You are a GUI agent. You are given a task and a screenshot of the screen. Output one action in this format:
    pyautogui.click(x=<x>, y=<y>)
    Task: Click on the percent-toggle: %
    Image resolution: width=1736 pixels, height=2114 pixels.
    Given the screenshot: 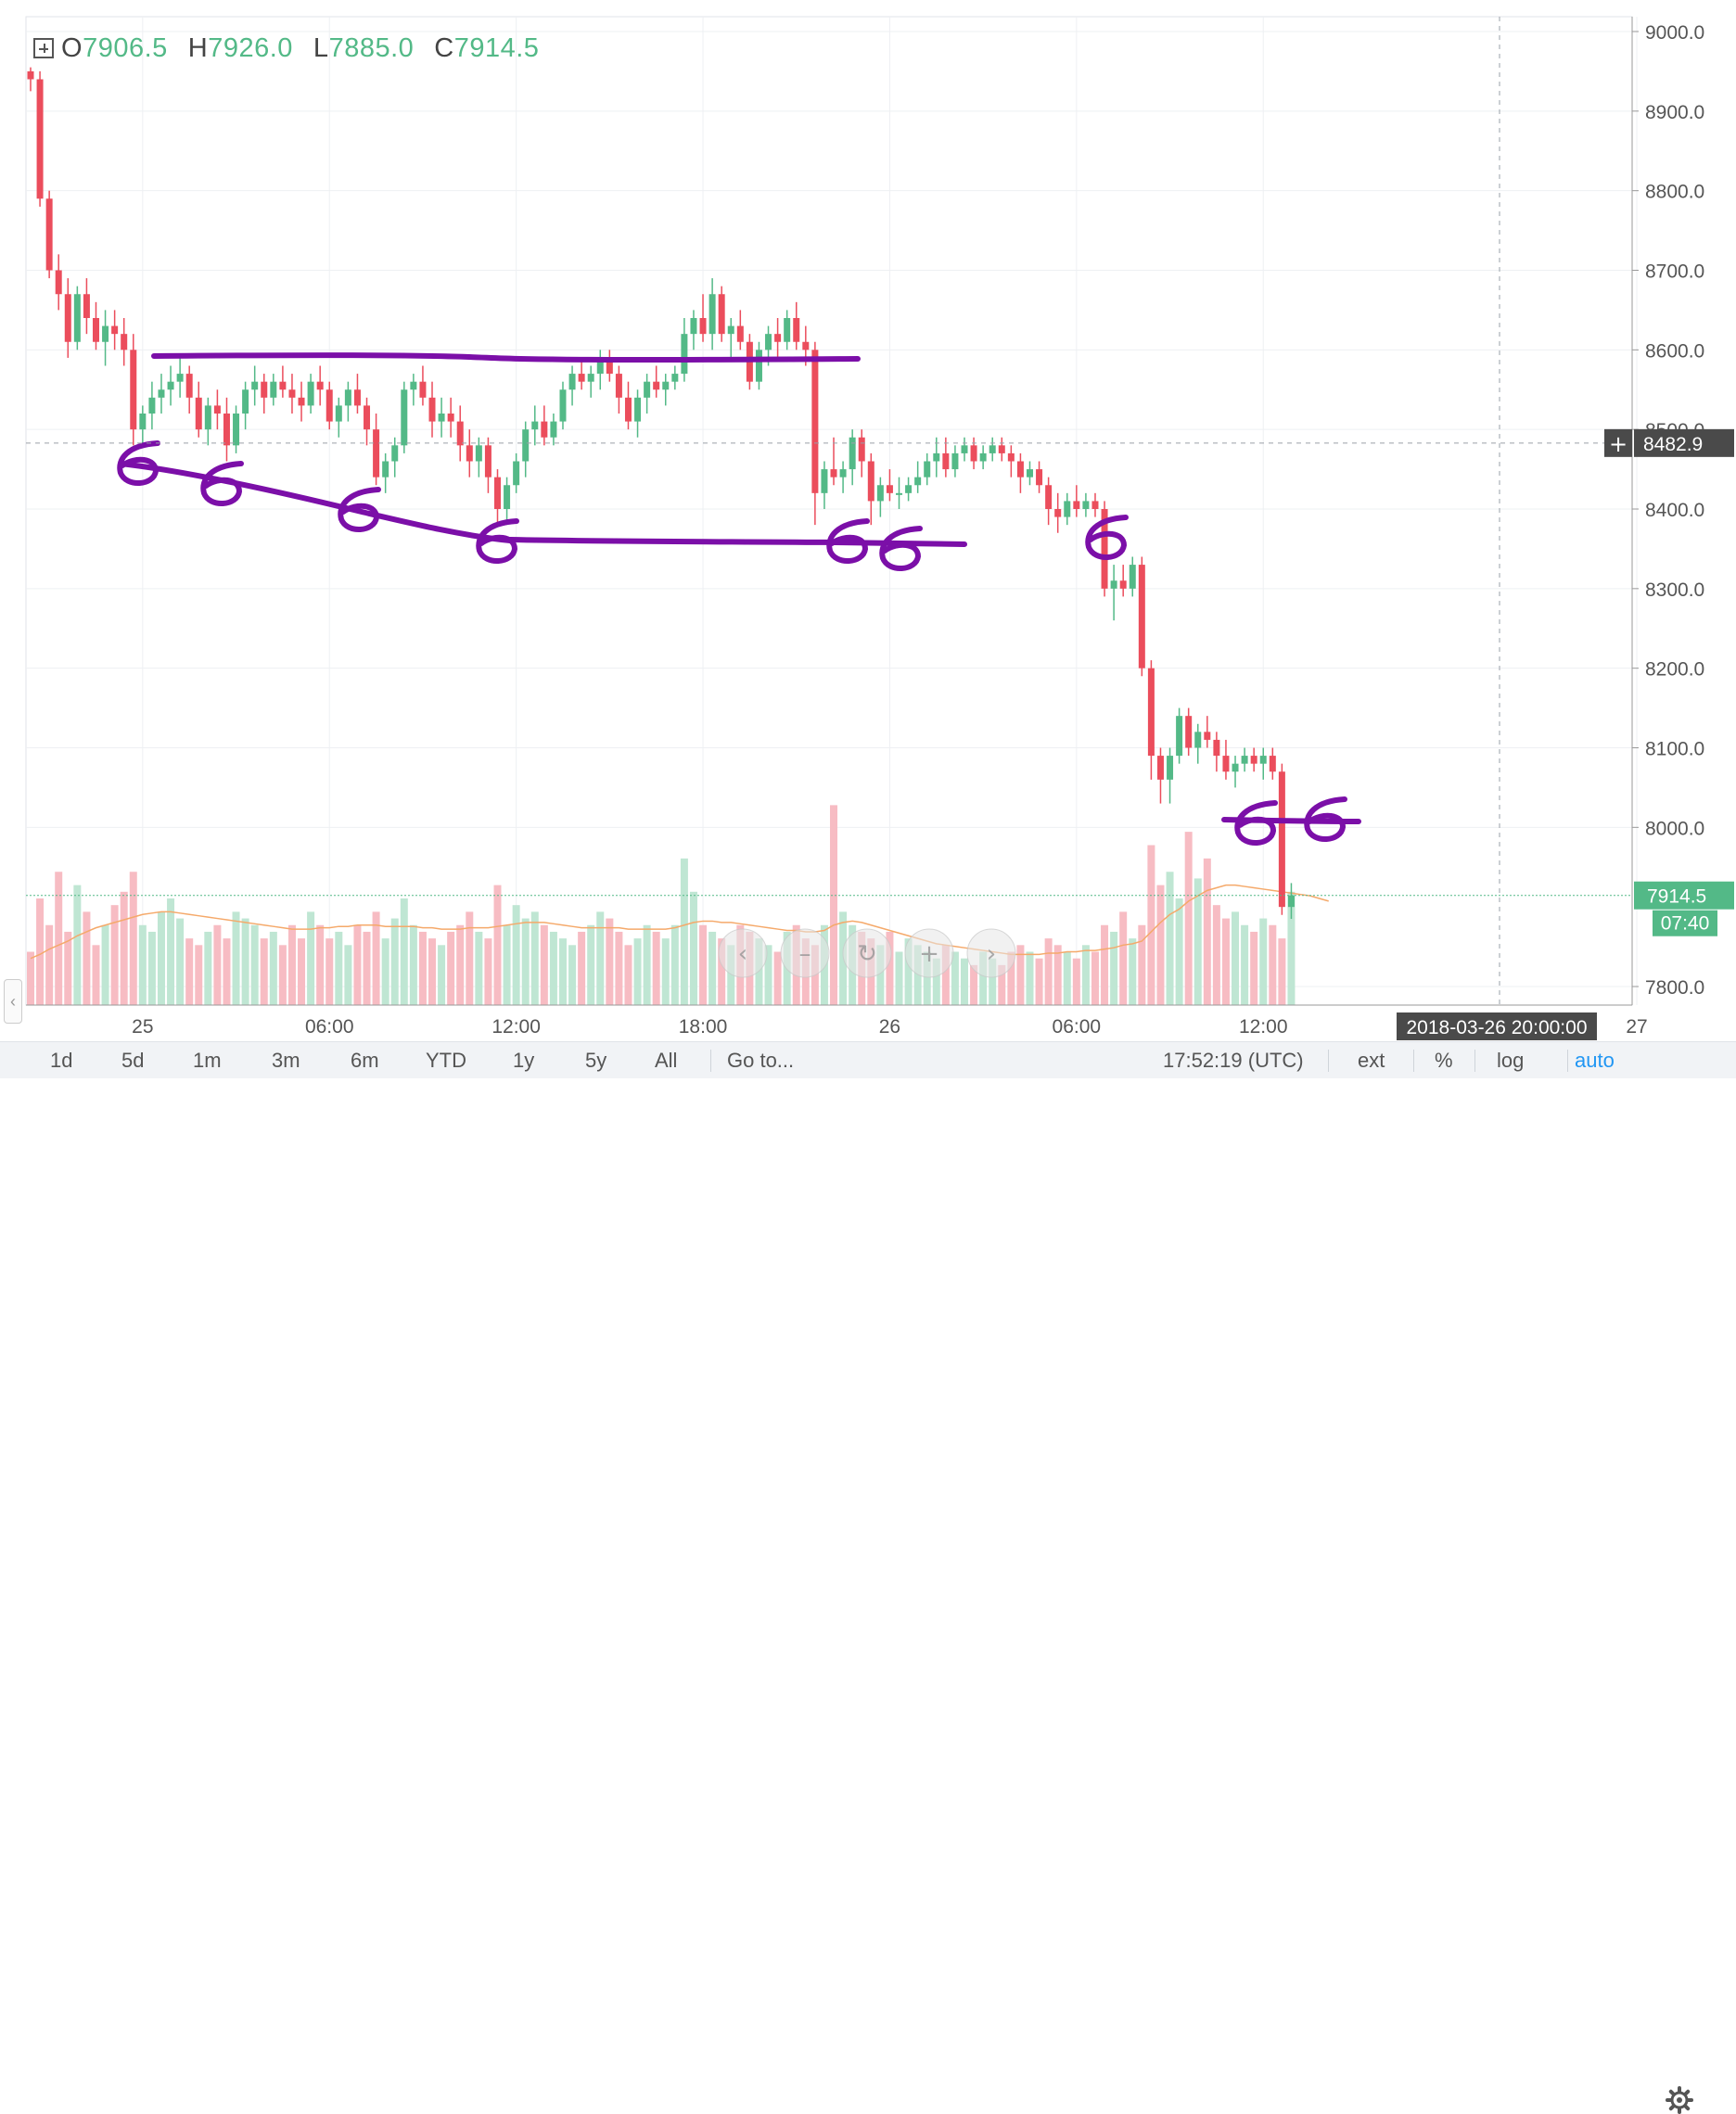 What is the action you would take?
    pyautogui.click(x=1444, y=1060)
    